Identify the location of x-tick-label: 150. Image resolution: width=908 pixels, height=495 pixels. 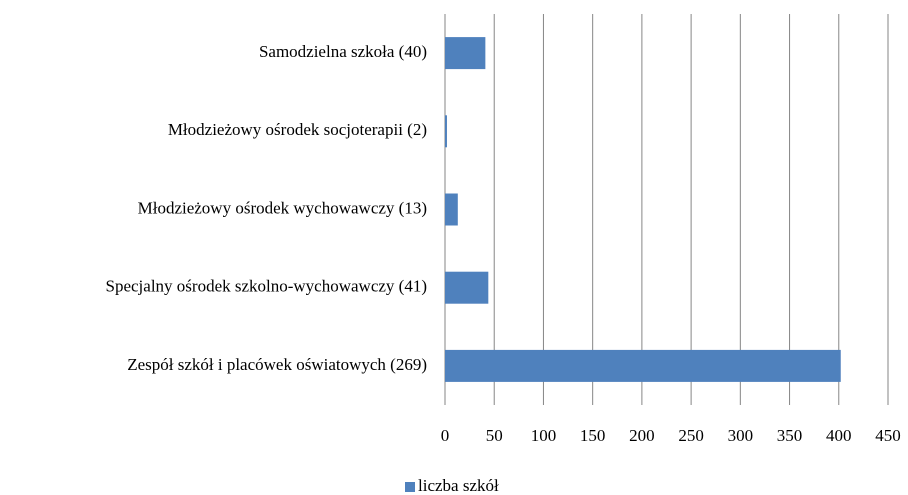
(593, 435).